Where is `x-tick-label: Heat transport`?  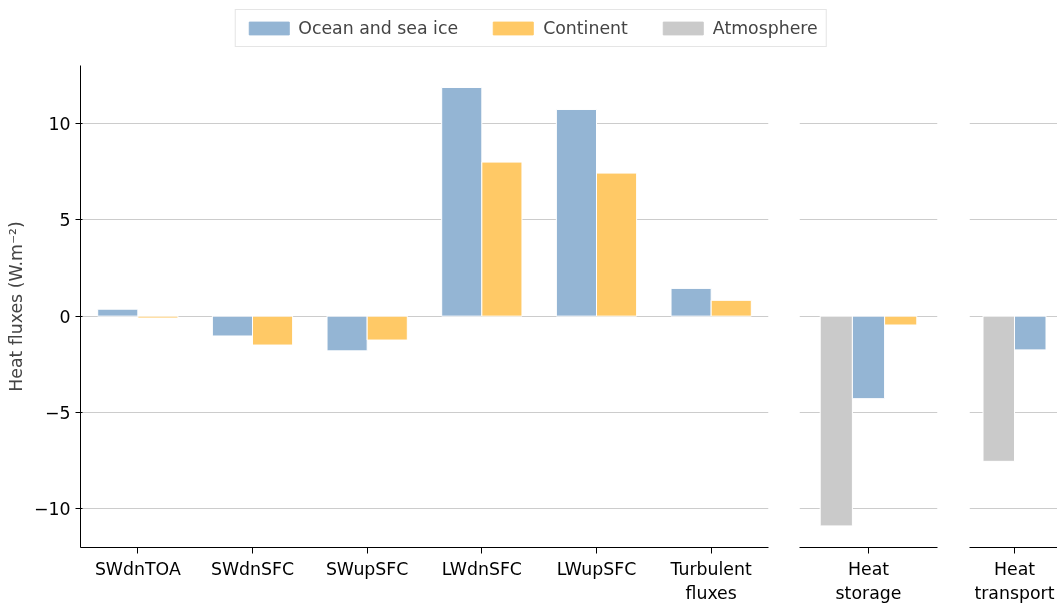
x-tick-label: Heat transport is located at coordinates (1014, 580).